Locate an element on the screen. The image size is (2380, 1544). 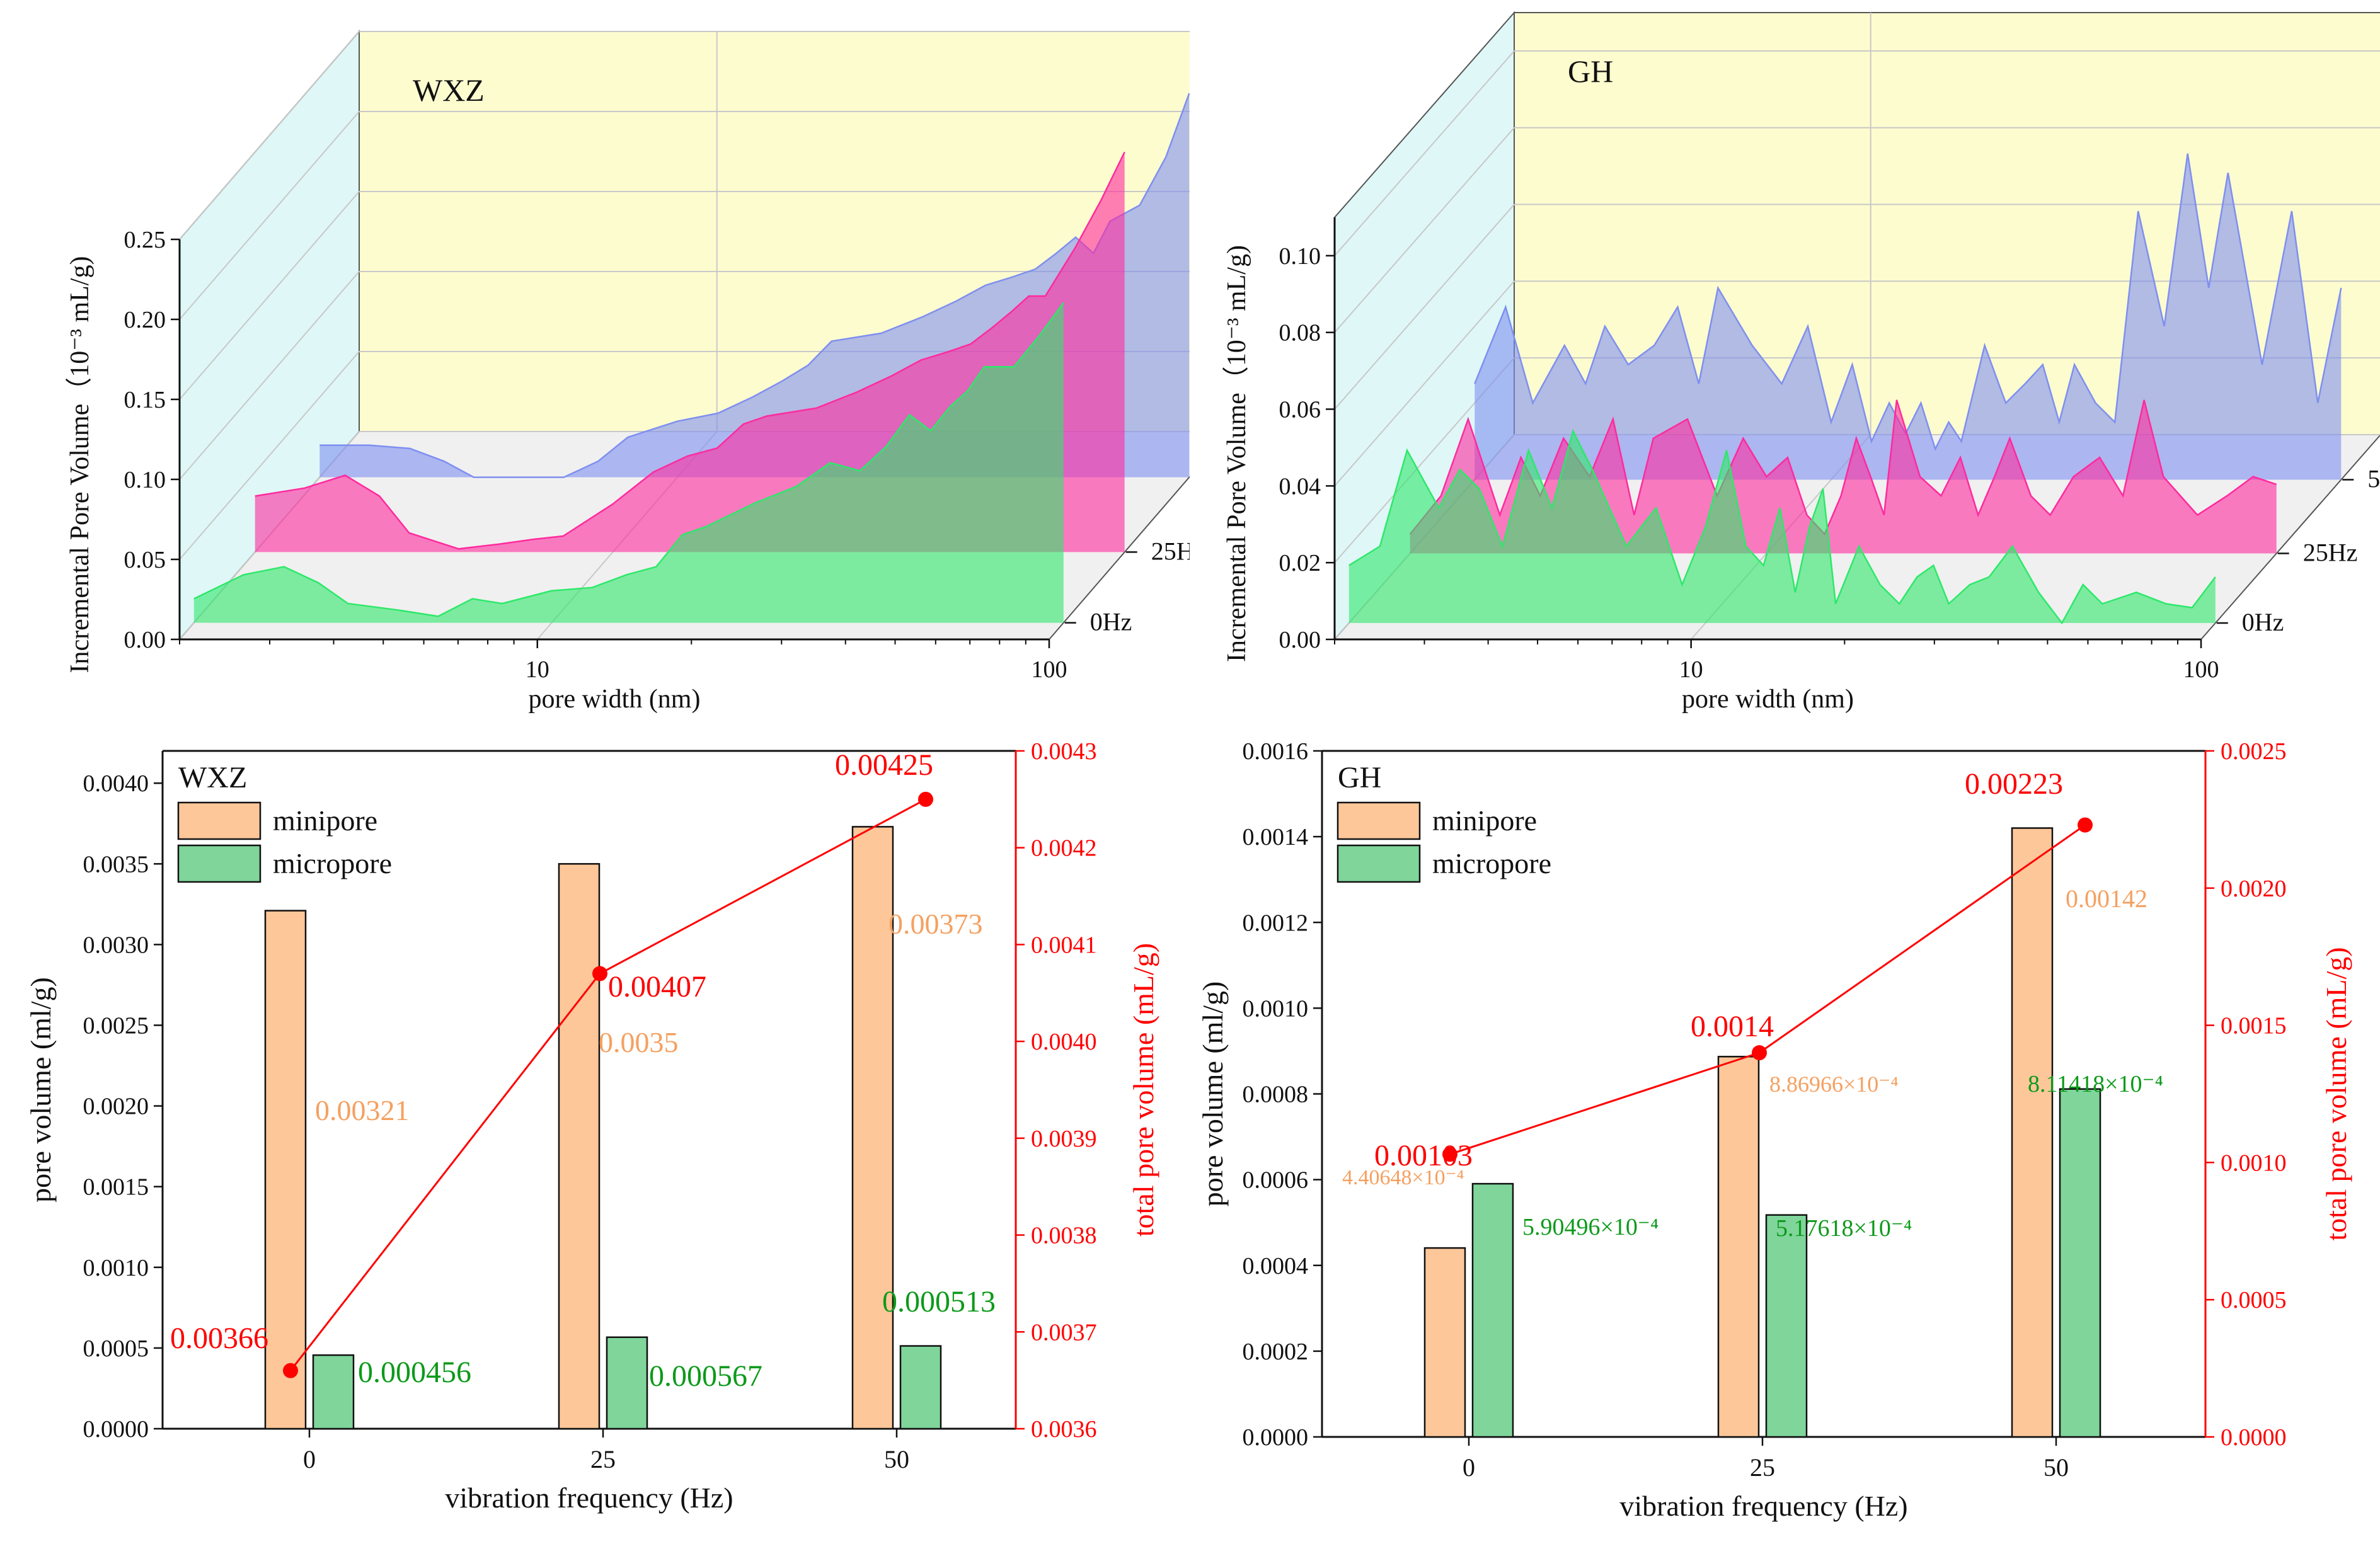
y-tick-label: 0.08 is located at coordinates (1300, 333).